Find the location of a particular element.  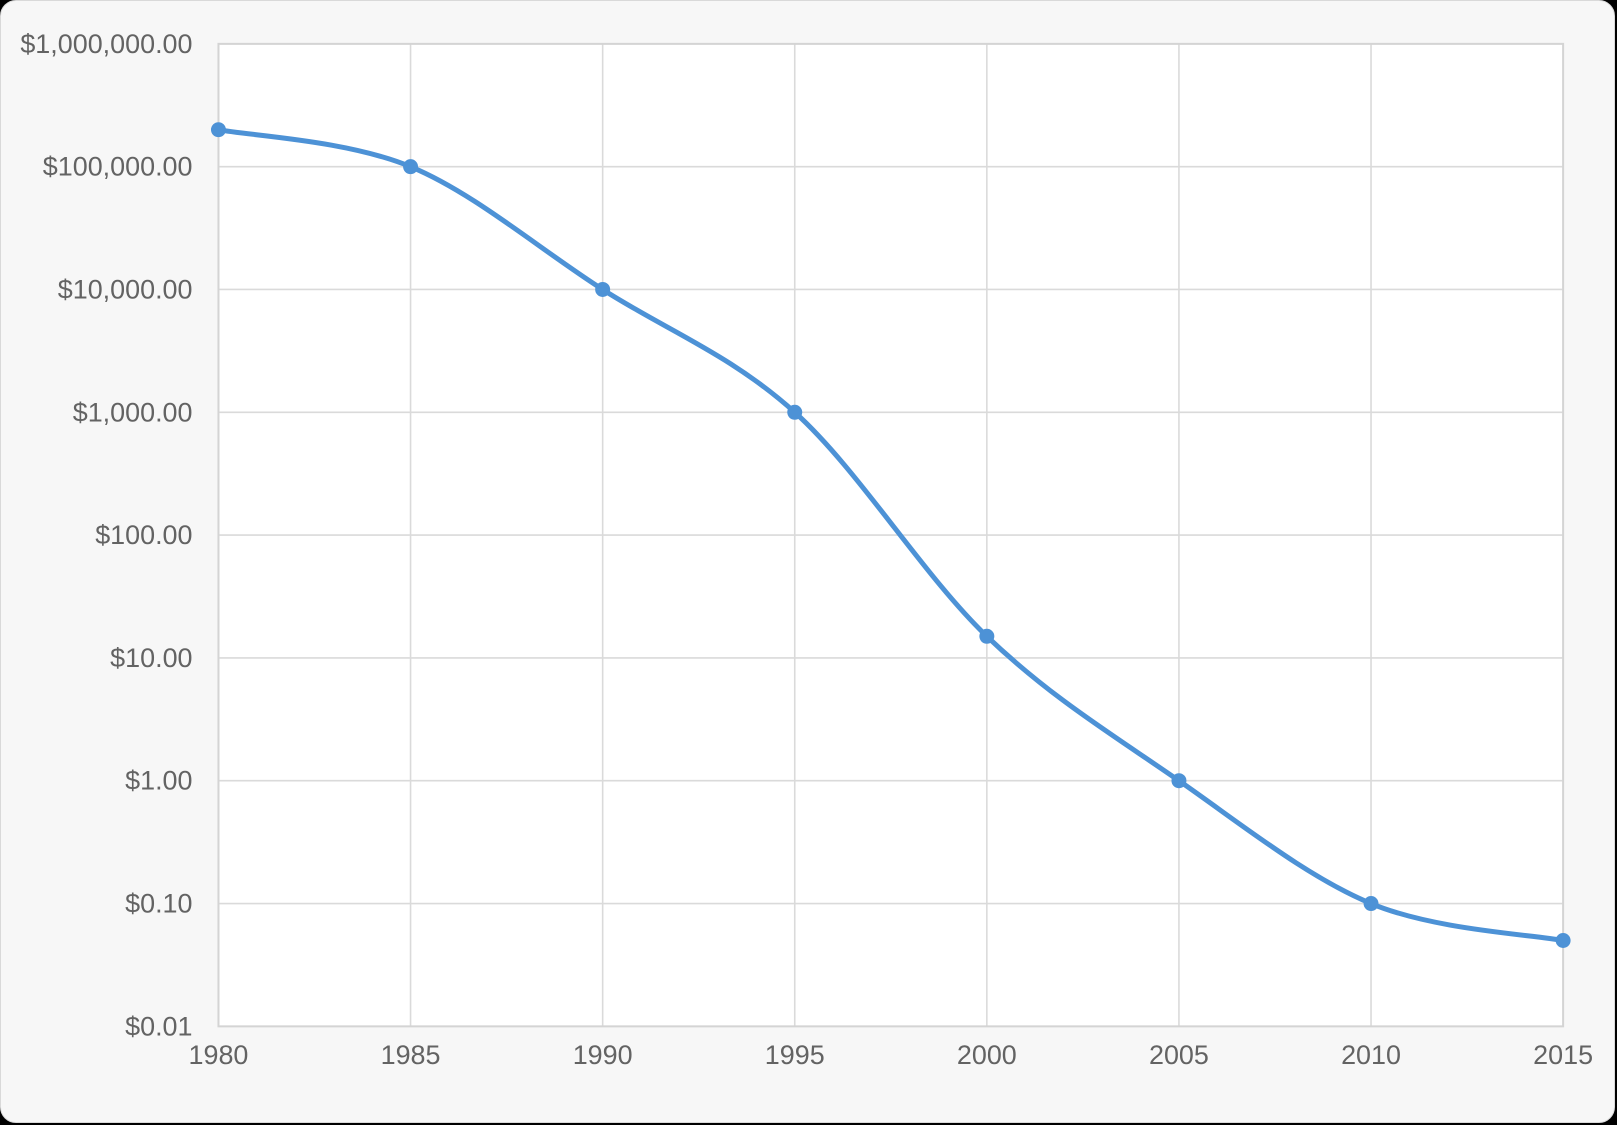

y-axis-tick-label: $1.00 is located at coordinates (158, 781).